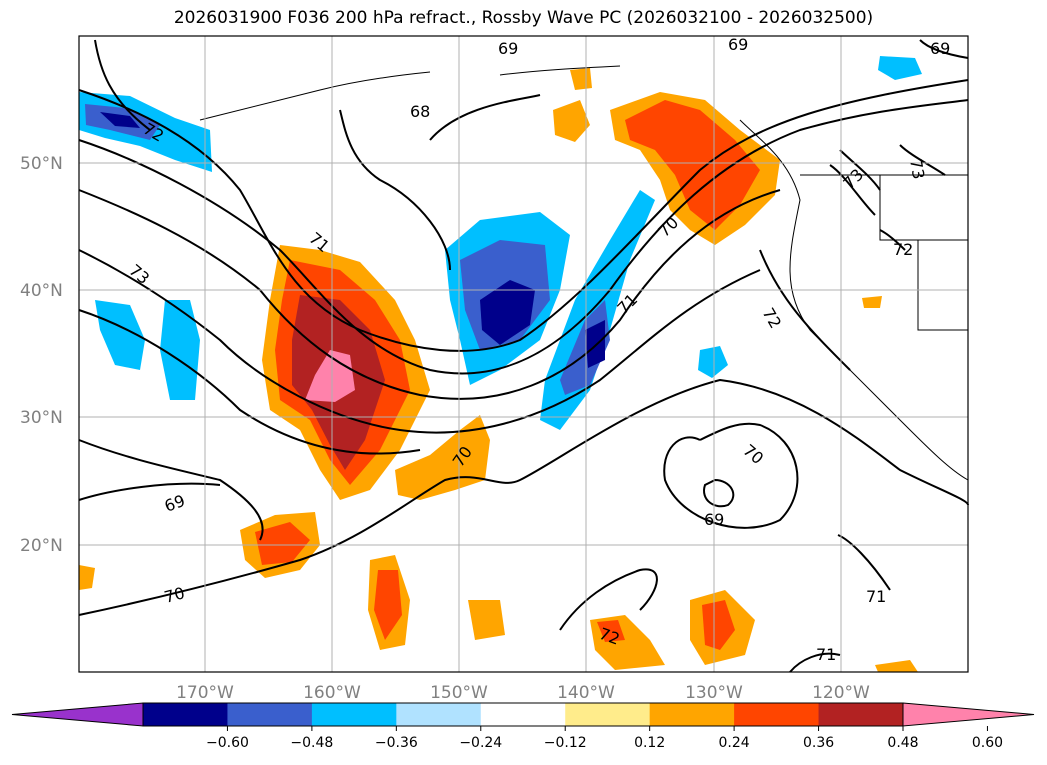 Image resolution: width=1047 pixels, height=765 pixels. Describe the element at coordinates (41, 355) in the screenshot. I see `latitude-axis: 50°N 40°N 30°N 20°N` at that location.